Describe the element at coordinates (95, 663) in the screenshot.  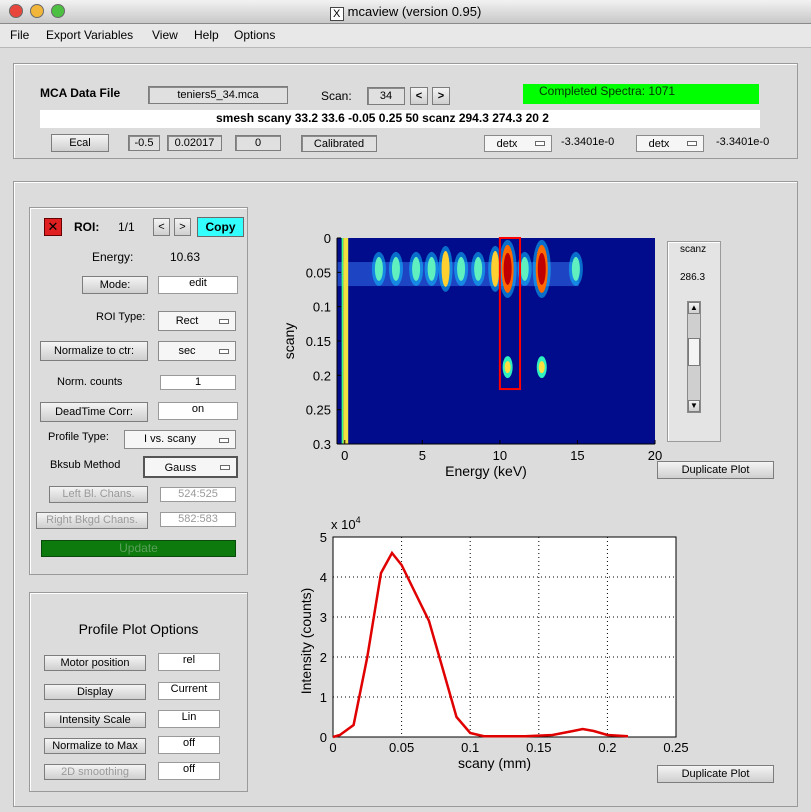
I see `profile-option-button: Motor position` at that location.